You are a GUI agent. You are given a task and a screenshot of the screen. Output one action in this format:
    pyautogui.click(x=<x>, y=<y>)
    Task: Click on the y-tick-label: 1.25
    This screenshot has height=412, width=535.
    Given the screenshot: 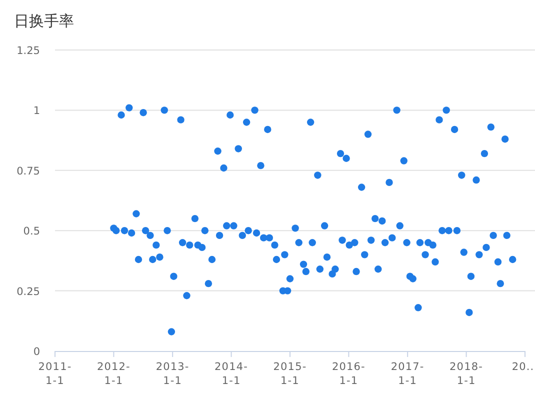 What is the action you would take?
    pyautogui.click(x=28, y=51)
    